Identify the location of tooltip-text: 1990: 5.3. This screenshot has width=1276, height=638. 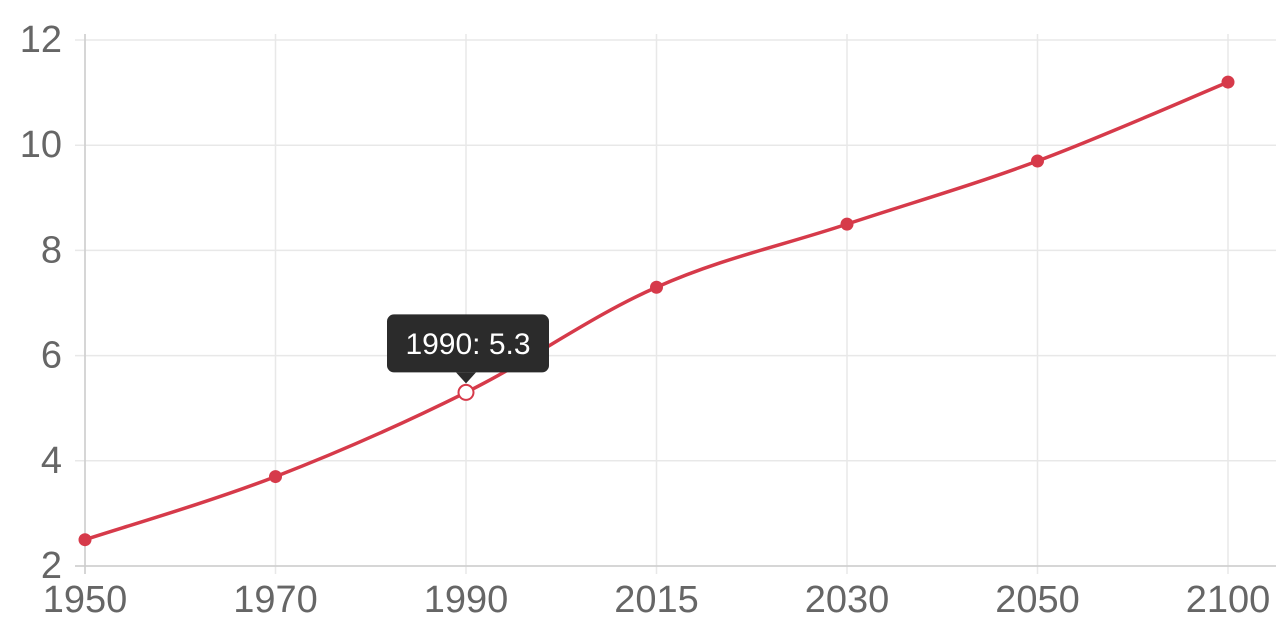
(467, 344).